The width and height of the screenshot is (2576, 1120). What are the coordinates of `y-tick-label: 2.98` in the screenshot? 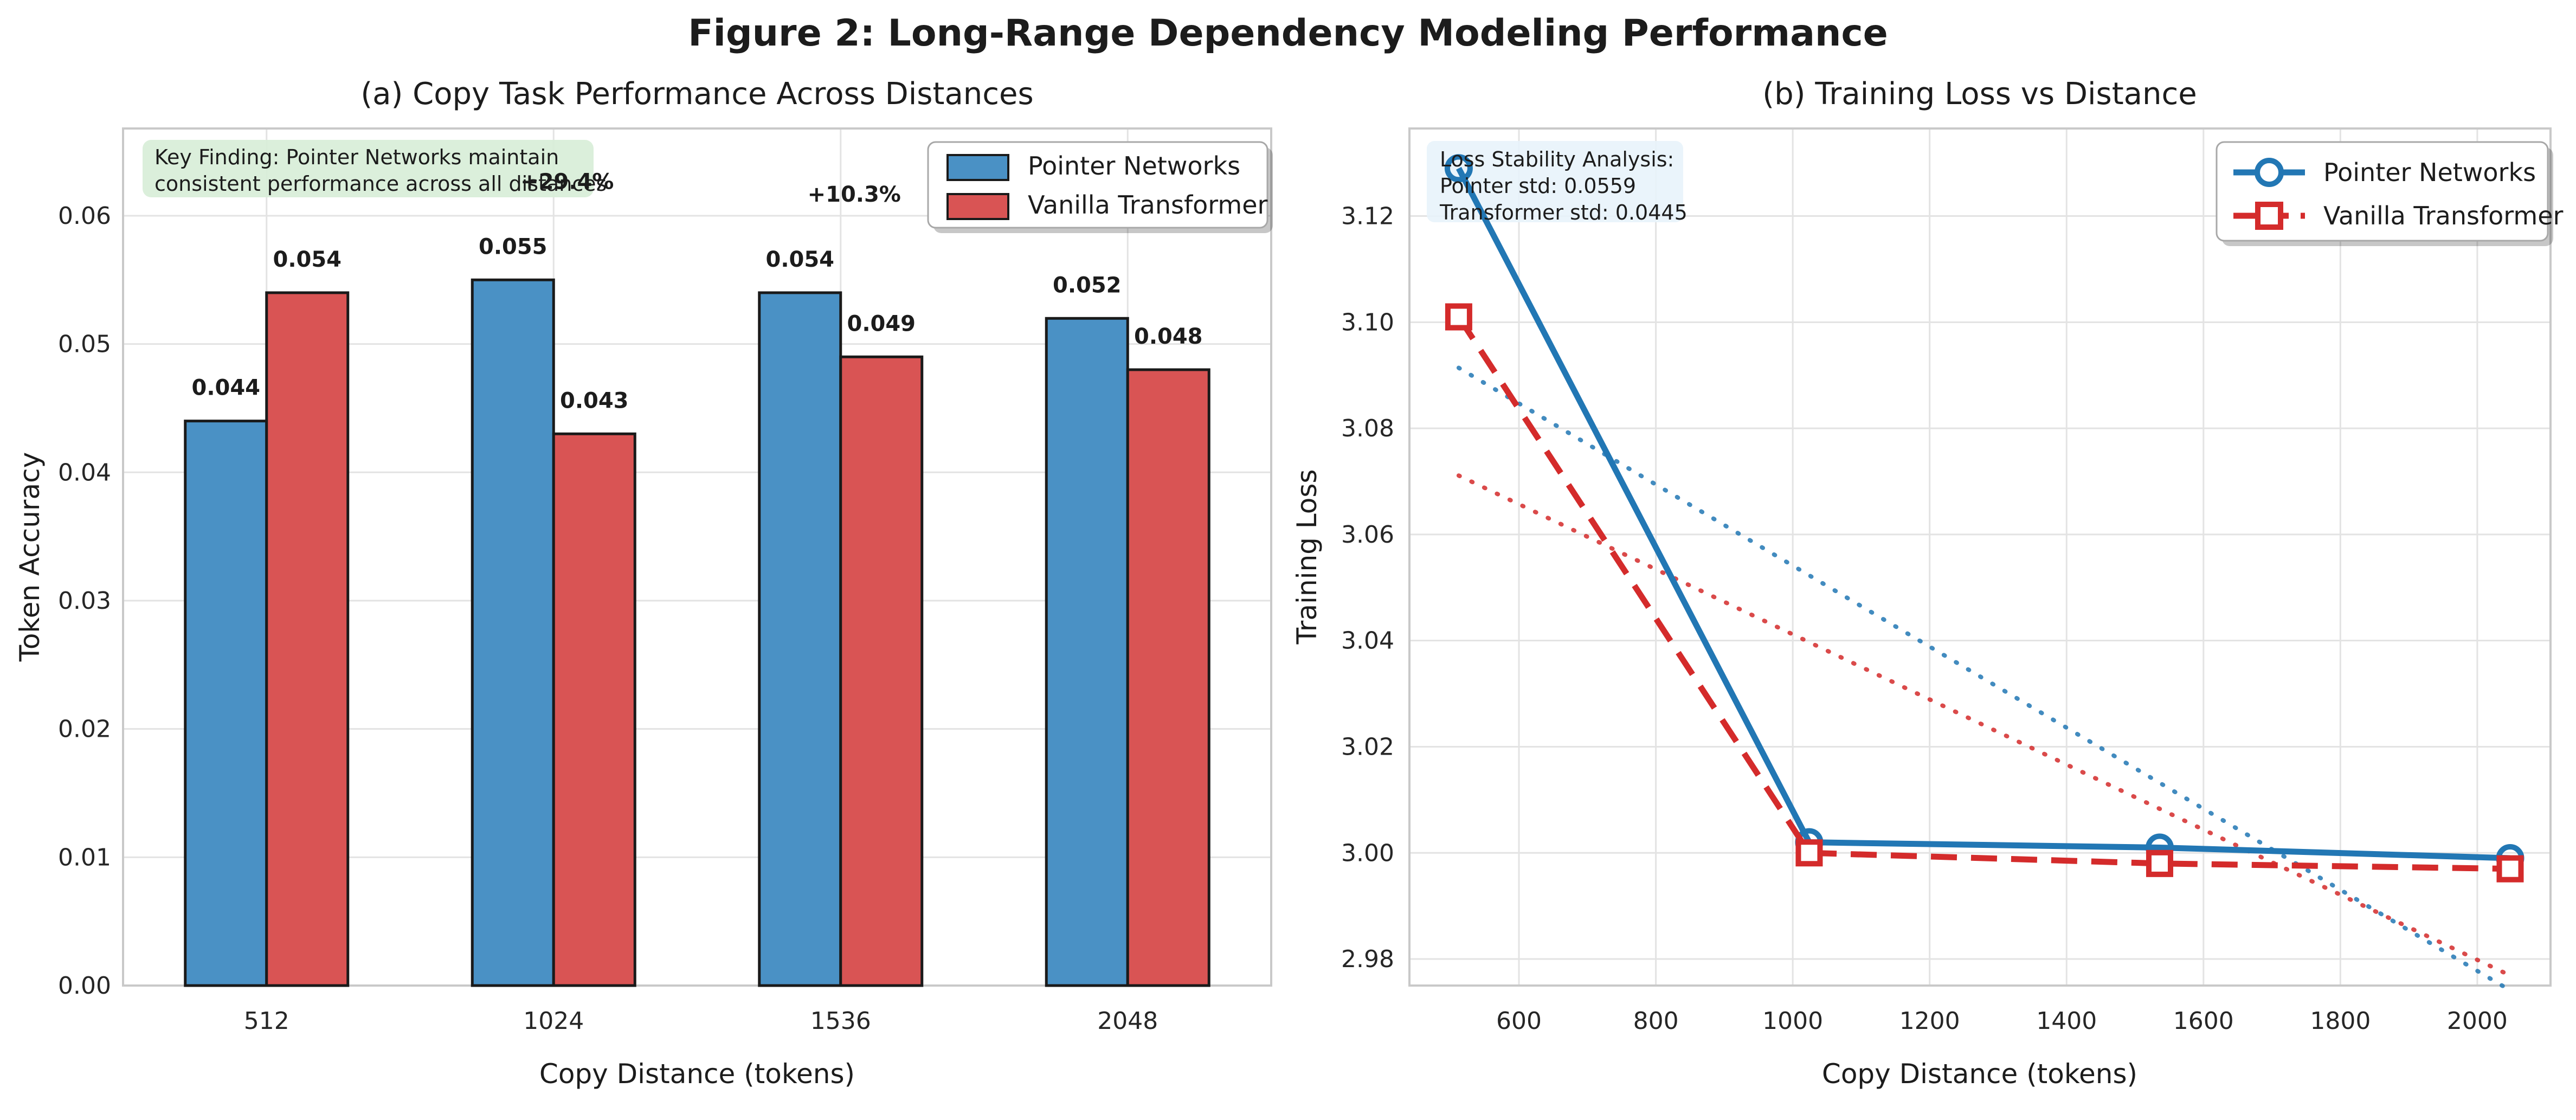 It's located at (1367, 959).